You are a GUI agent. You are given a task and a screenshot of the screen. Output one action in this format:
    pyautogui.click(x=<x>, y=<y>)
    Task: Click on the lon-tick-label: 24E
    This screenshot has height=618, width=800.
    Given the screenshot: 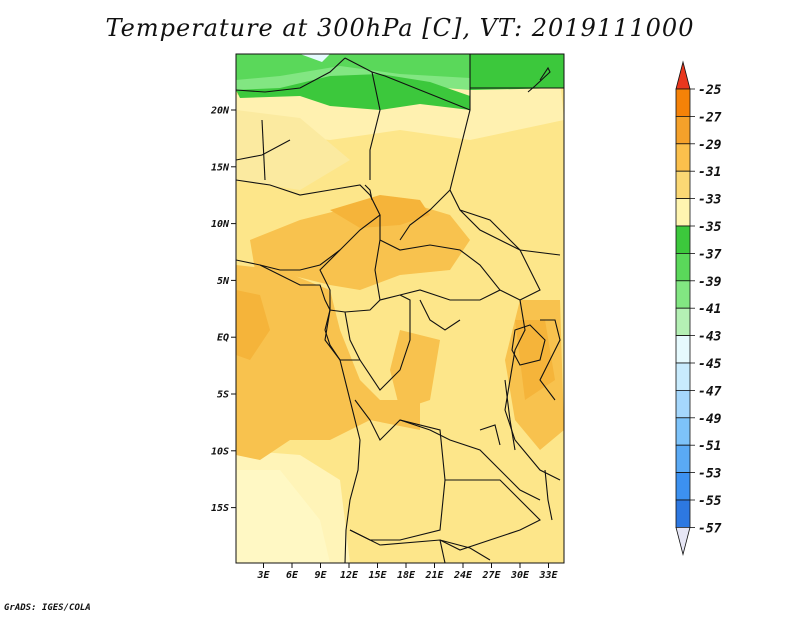 What is the action you would take?
    pyautogui.click(x=463, y=575)
    